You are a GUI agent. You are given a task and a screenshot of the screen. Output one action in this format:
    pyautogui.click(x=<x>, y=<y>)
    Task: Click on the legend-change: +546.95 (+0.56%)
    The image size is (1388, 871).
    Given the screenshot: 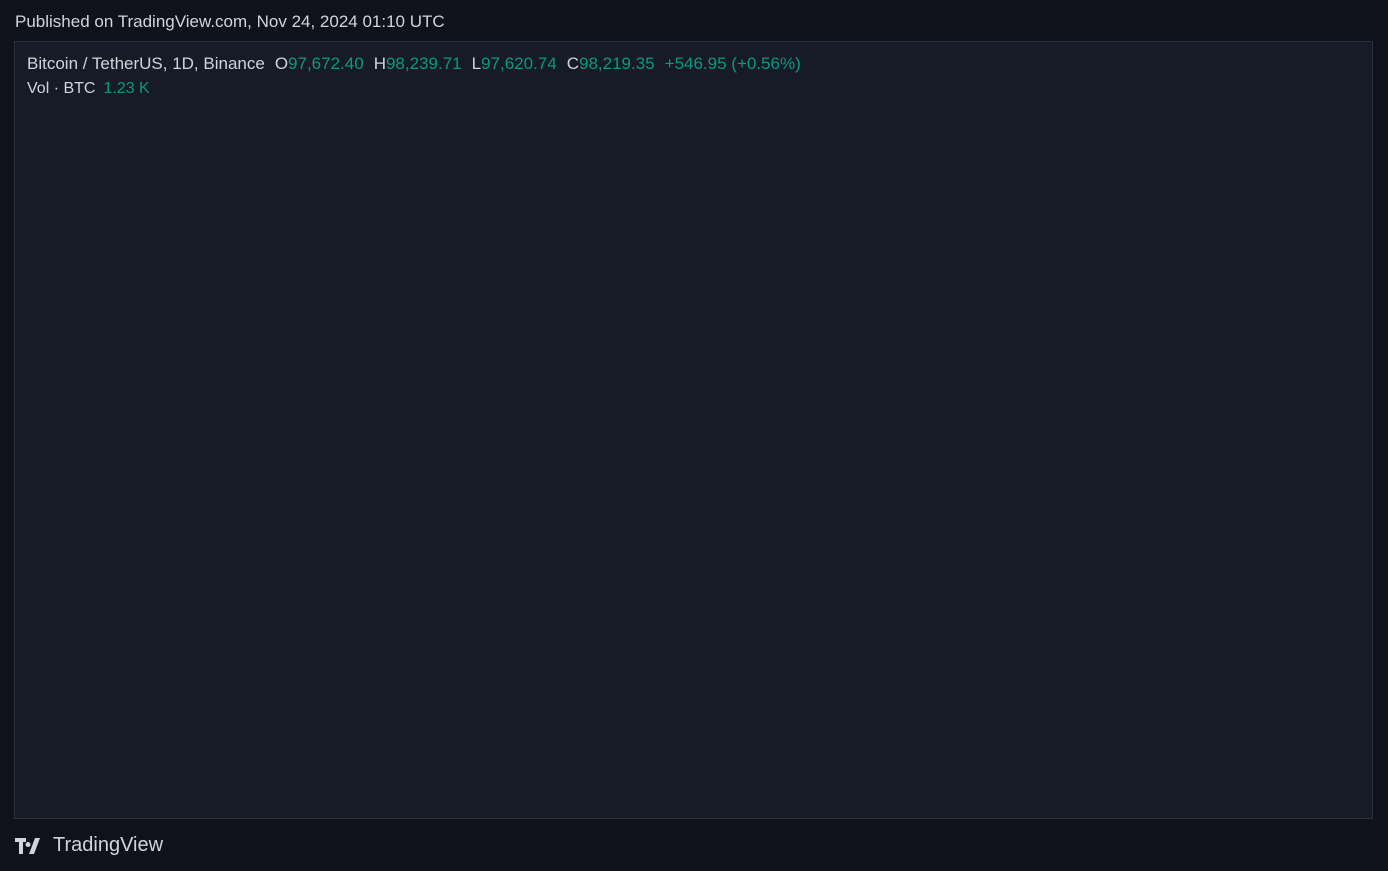 What is the action you would take?
    pyautogui.click(x=732, y=63)
    